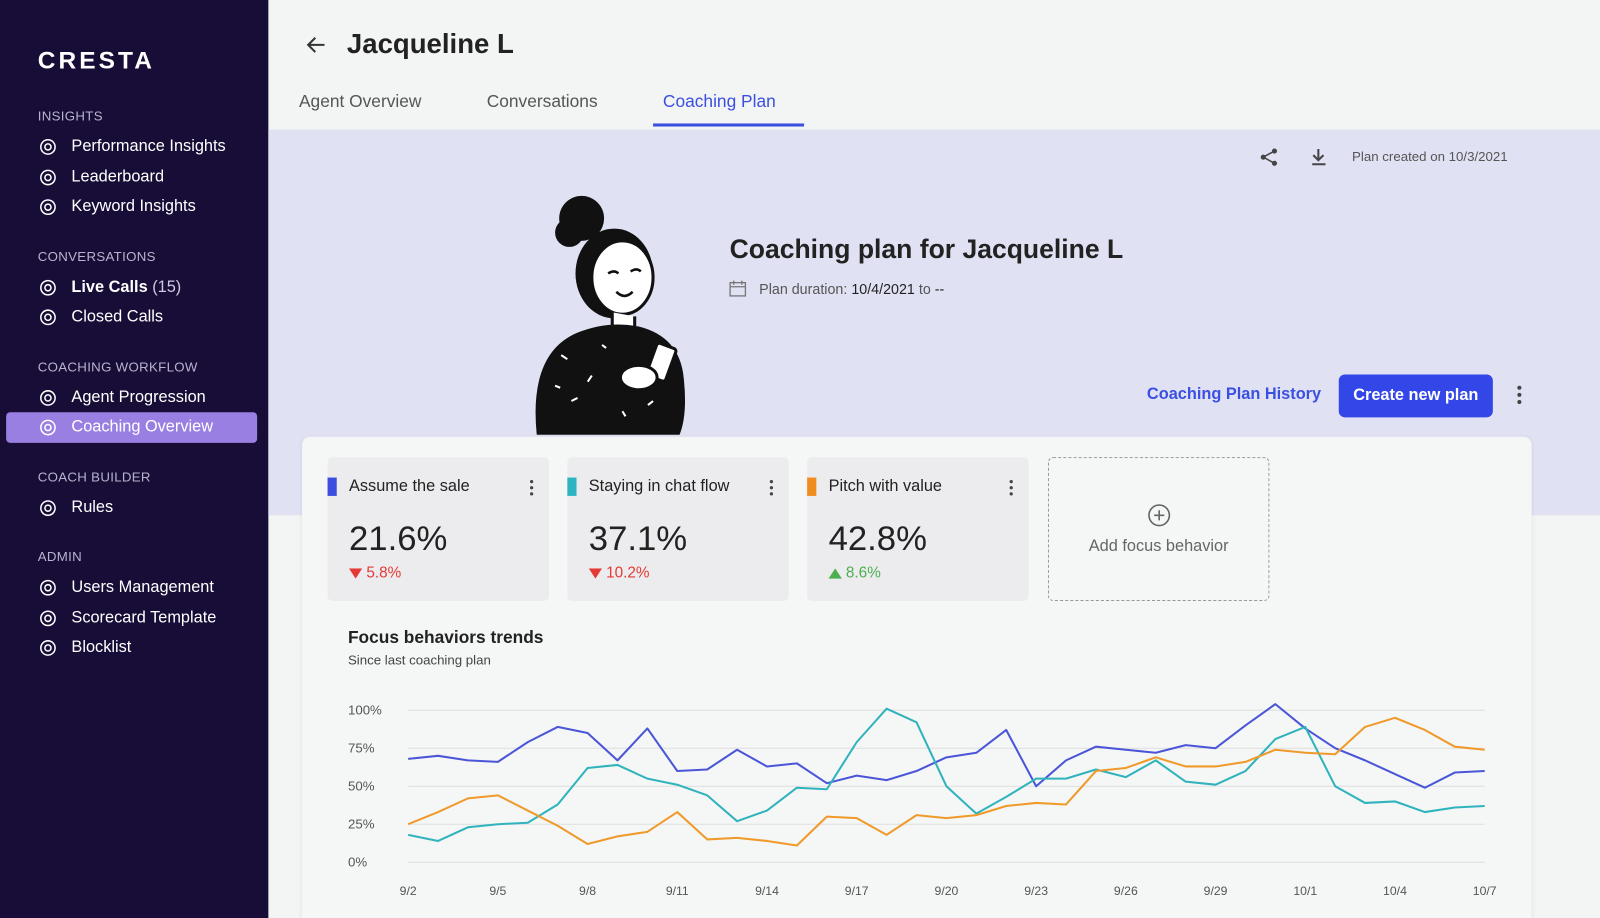 The height and width of the screenshot is (918, 1600). What do you see at coordinates (445, 637) in the screenshot?
I see `chart-title: Focus behaviors trends` at bounding box center [445, 637].